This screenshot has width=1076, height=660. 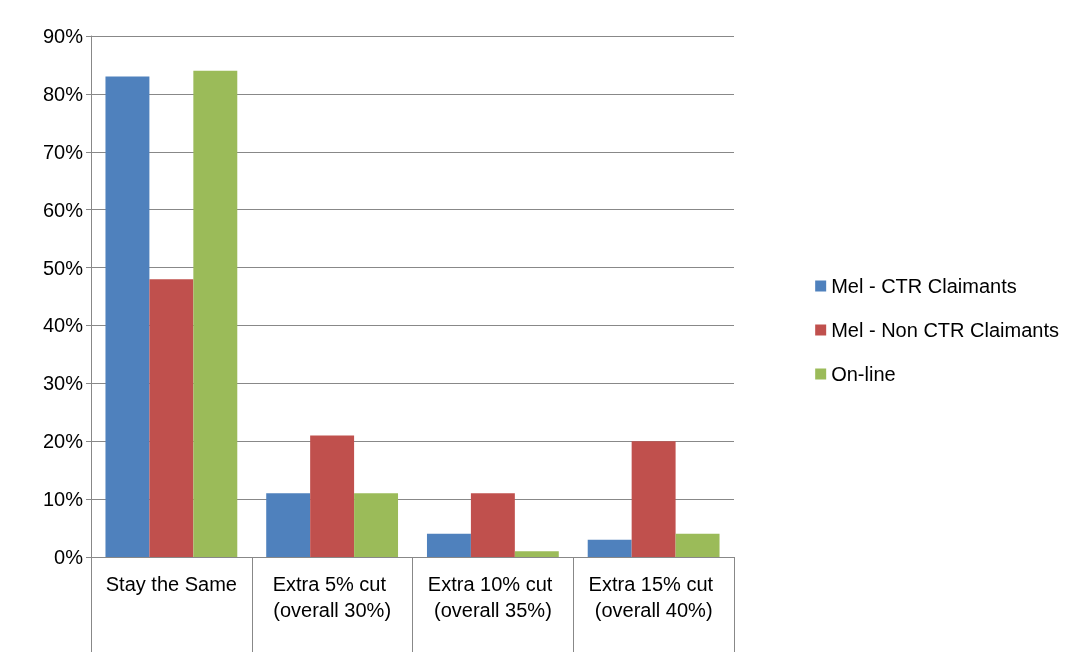 What do you see at coordinates (171, 584) in the screenshot?
I see `x-tick-label: Stay the Same` at bounding box center [171, 584].